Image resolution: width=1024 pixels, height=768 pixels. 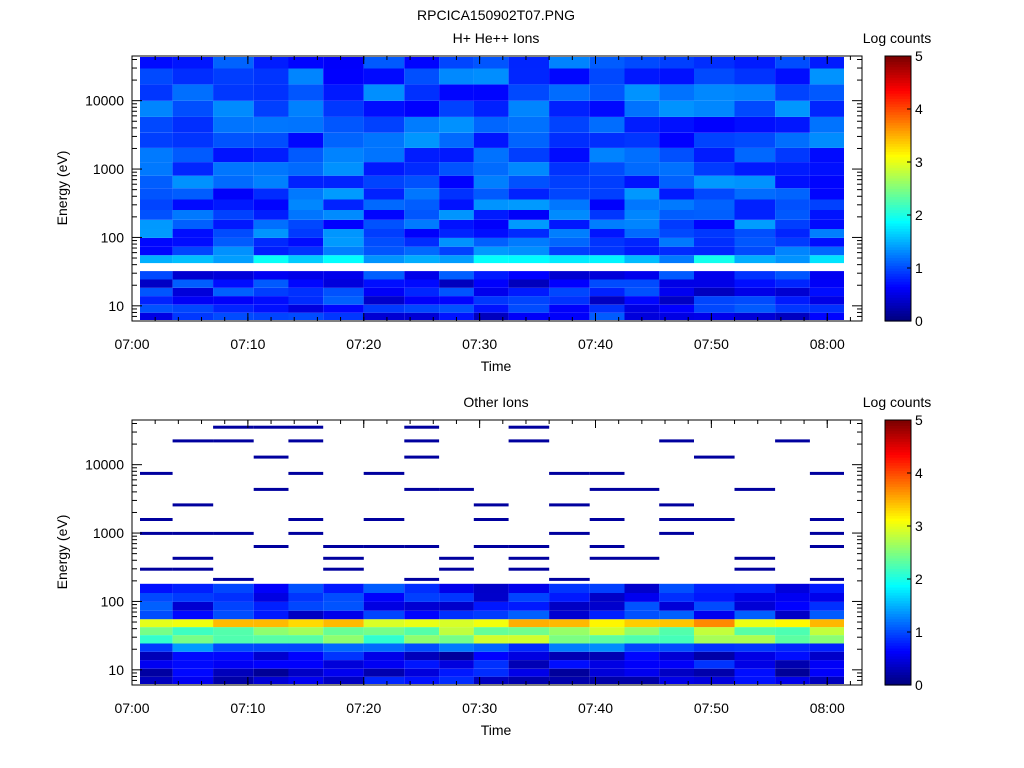 I want to click on colorbar-tick-label: 3, so click(x=919, y=526).